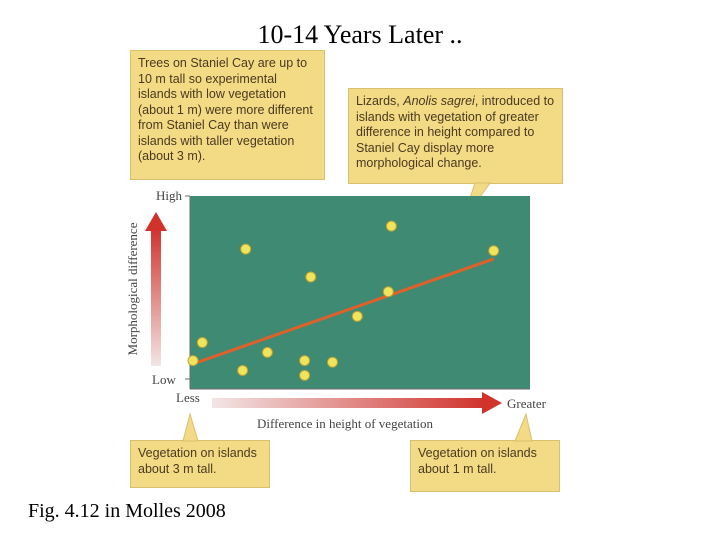 This screenshot has width=720, height=540. I want to click on y-axis-arrow-head, so click(156, 221).